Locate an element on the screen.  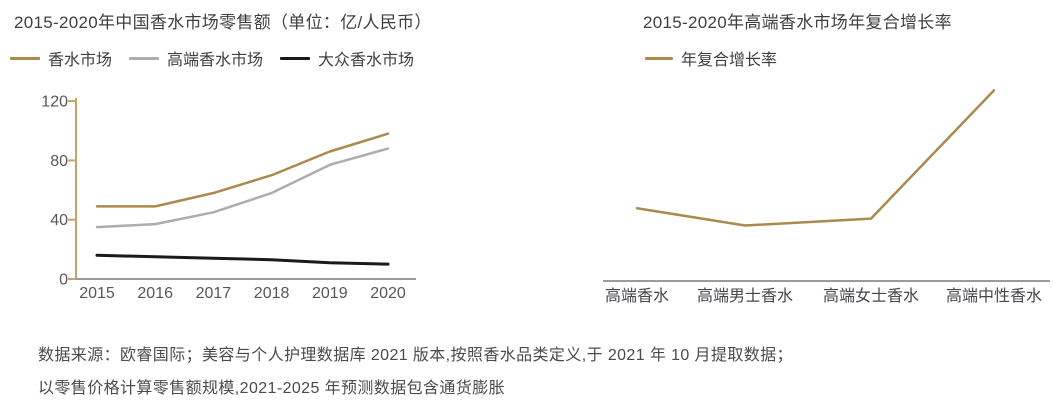
legend-item-fragrance-market: 香水市场 is located at coordinates (61, 58).